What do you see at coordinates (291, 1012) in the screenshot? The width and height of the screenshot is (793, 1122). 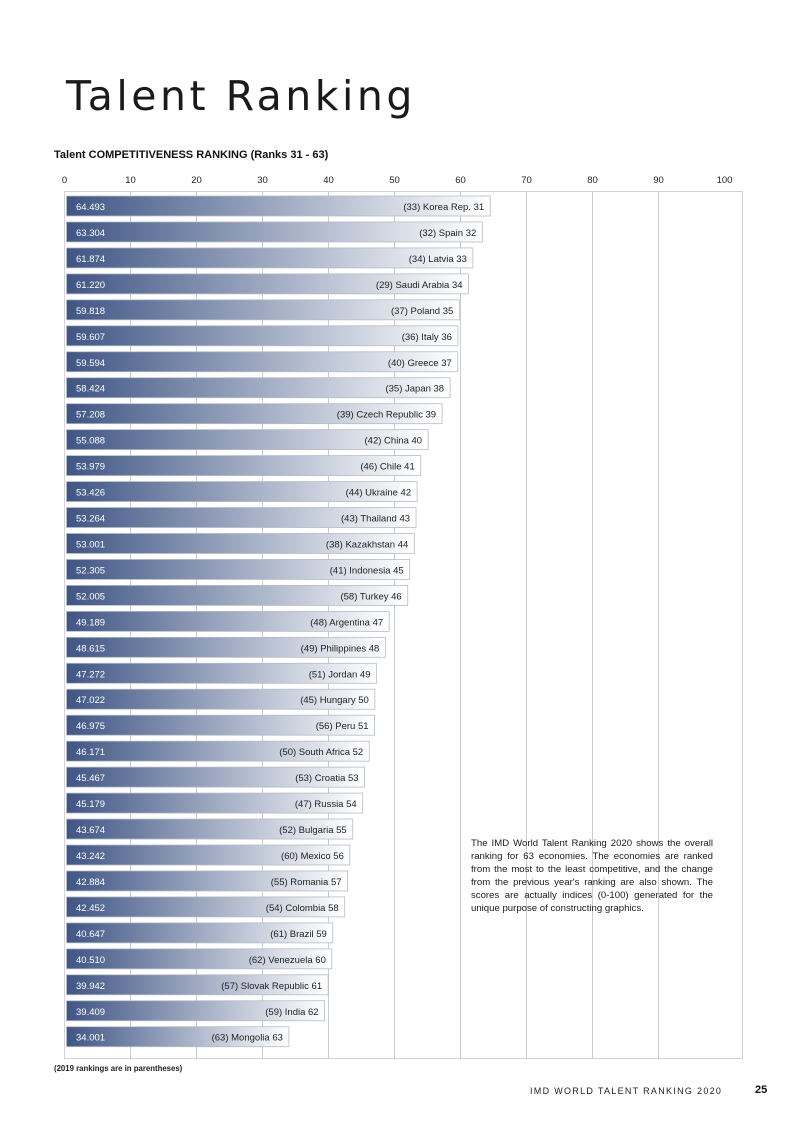 I see `bar-country-label: (59) India 62` at bounding box center [291, 1012].